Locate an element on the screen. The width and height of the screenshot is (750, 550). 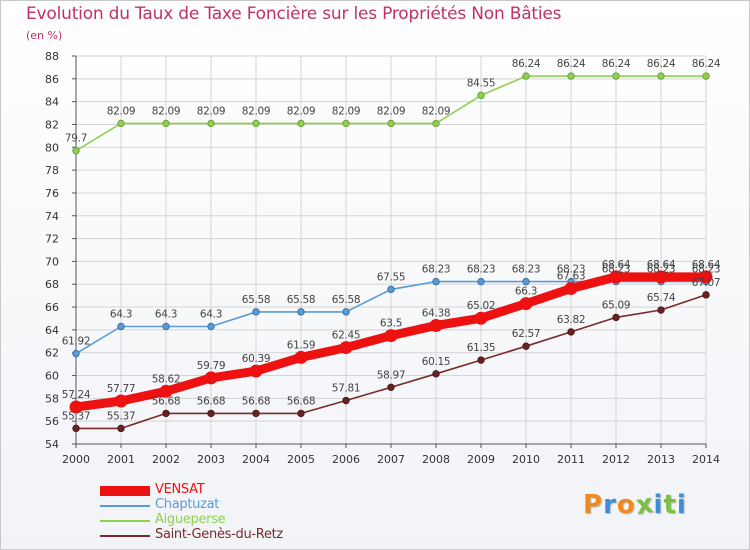
x-tick-label: 2007 is located at coordinates (391, 459).